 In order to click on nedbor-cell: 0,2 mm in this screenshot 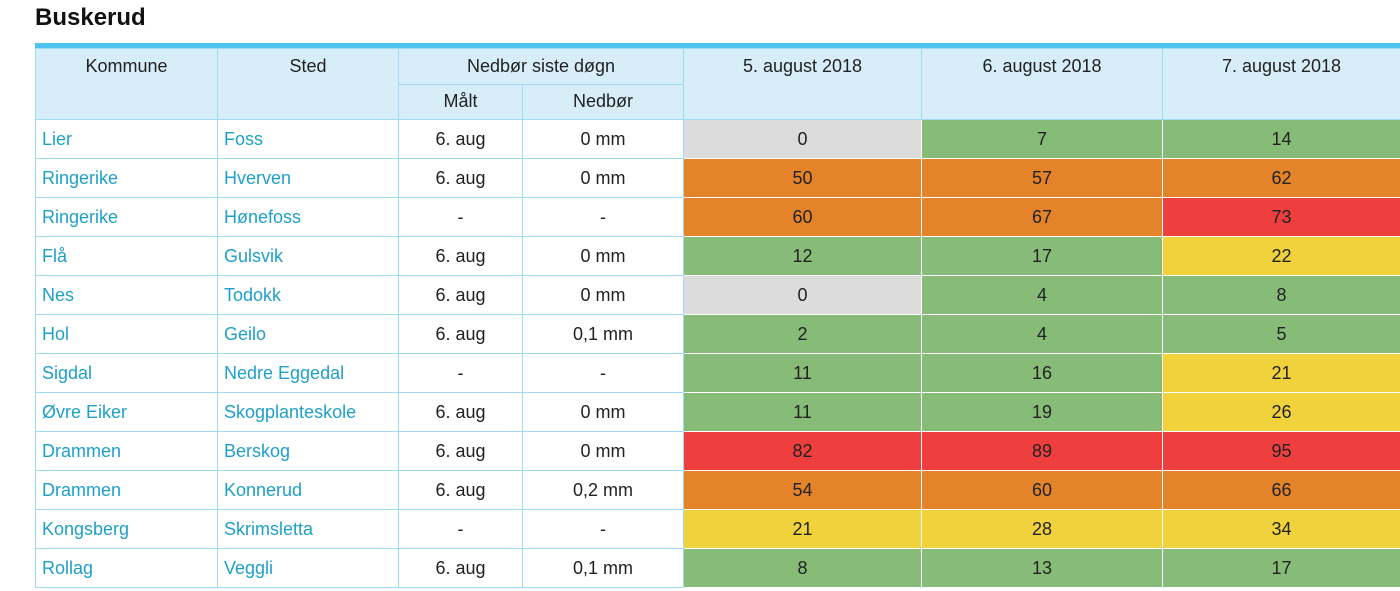, I will do `click(603, 490)`.